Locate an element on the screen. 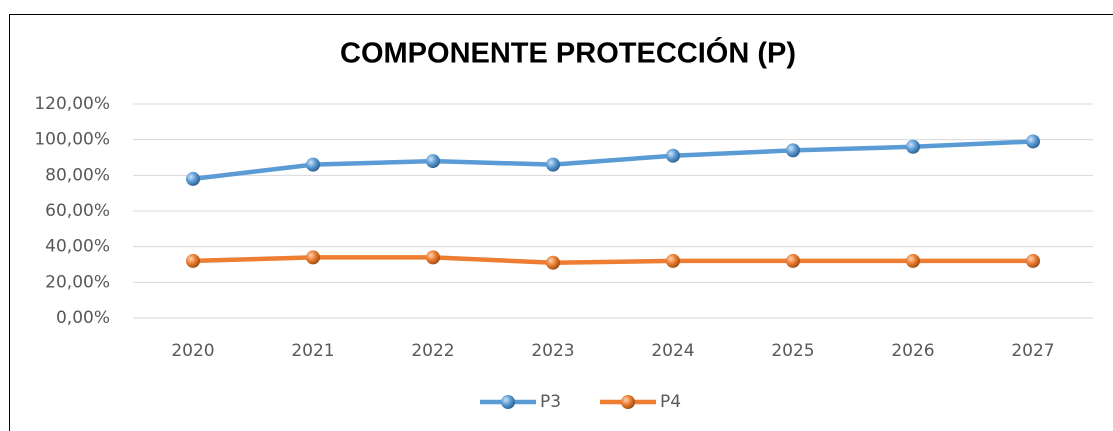 Image resolution: width=1113 pixels, height=431 pixels. x-tick-label: 2023 is located at coordinates (552, 351).